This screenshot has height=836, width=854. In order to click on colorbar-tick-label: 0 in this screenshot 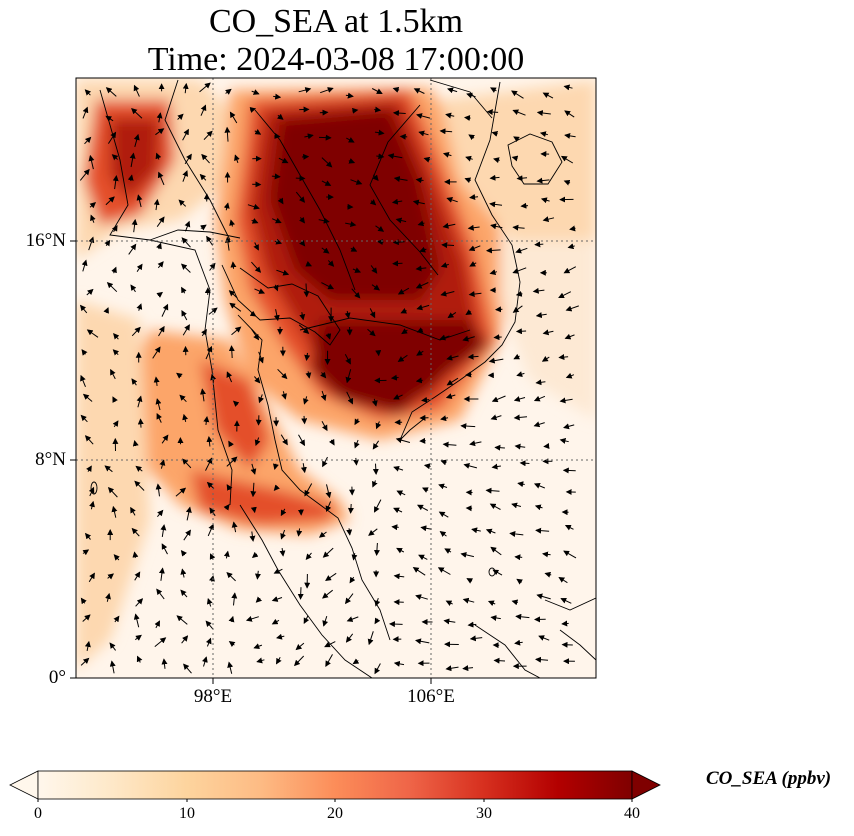, I will do `click(38, 813)`.